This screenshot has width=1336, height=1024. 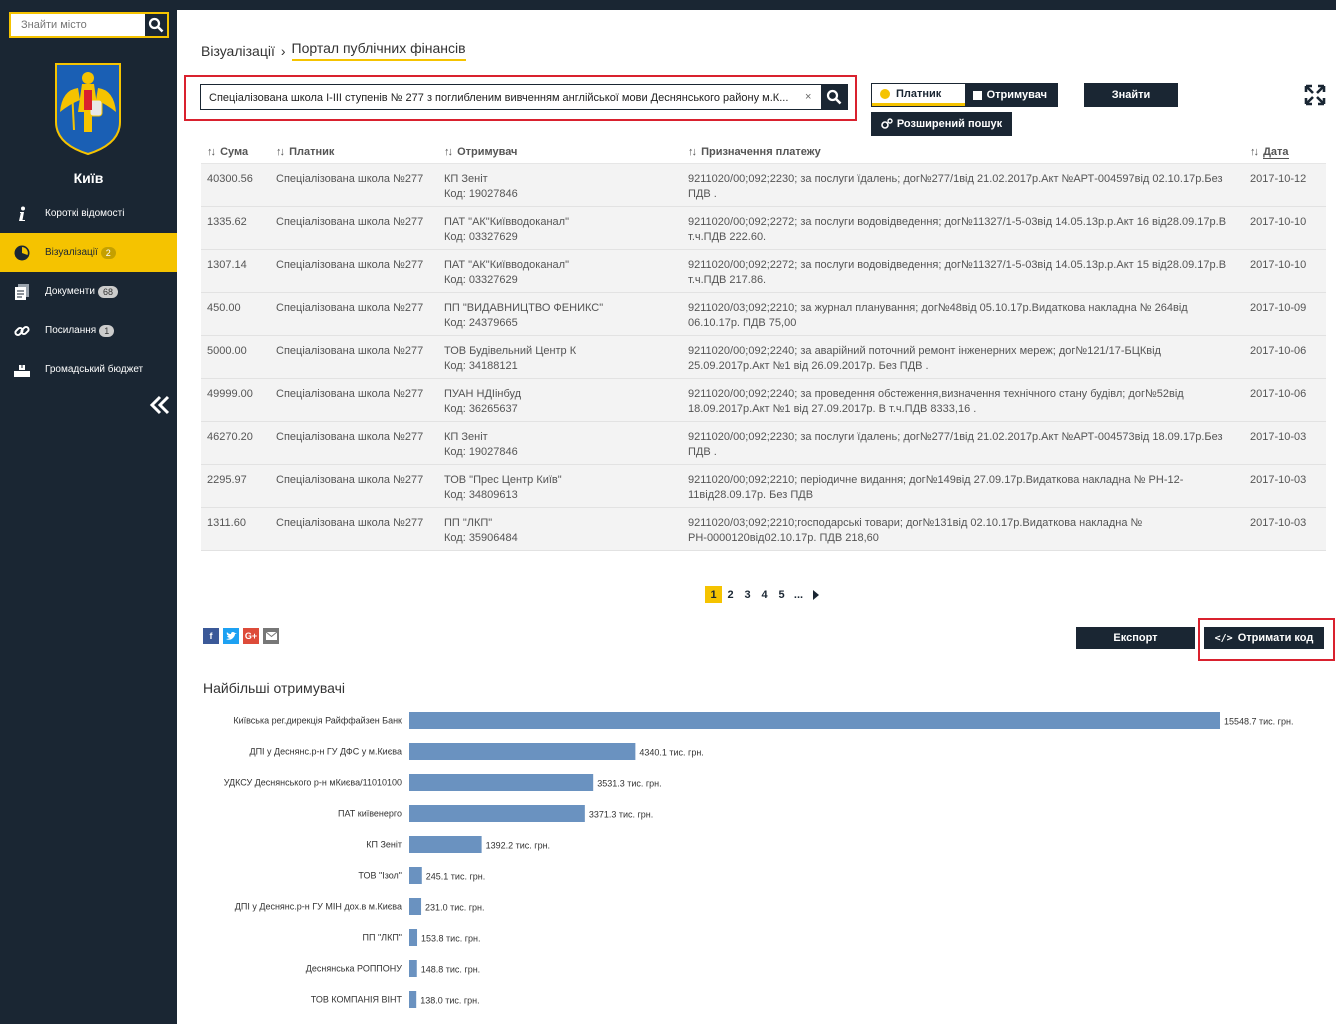 What do you see at coordinates (231, 636) in the screenshot?
I see `twitter-icon` at bounding box center [231, 636].